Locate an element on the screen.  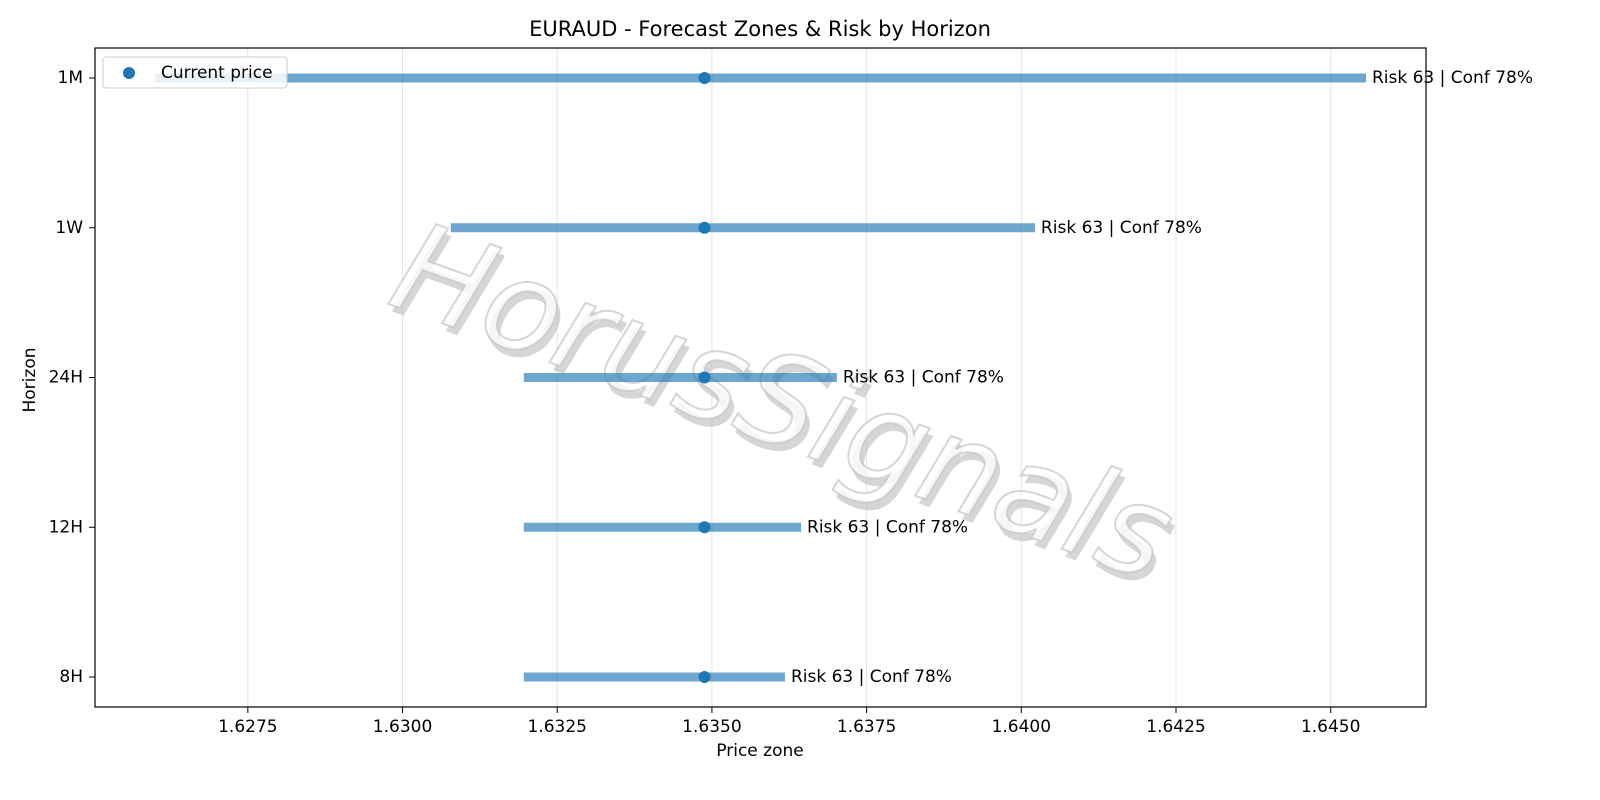
legend-label: Current price is located at coordinates (217, 73).